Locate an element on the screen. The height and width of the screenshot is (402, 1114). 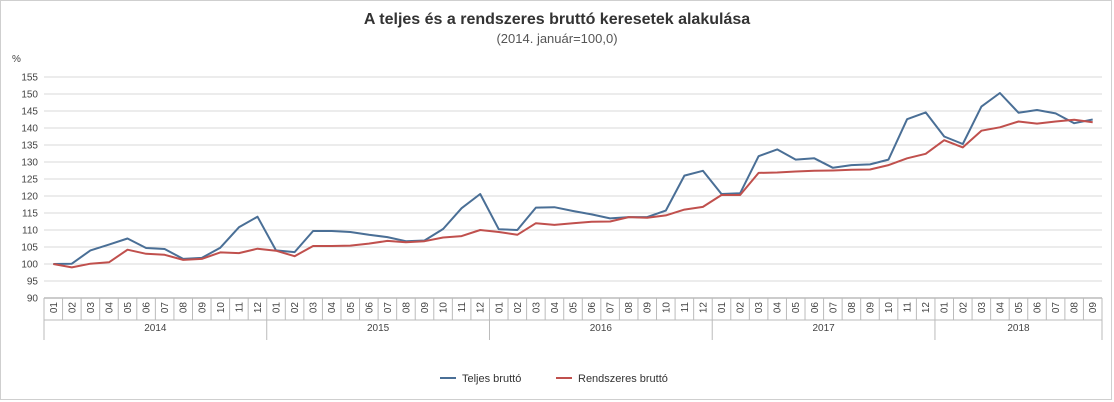
year-label: 2014 is located at coordinates (155, 328).